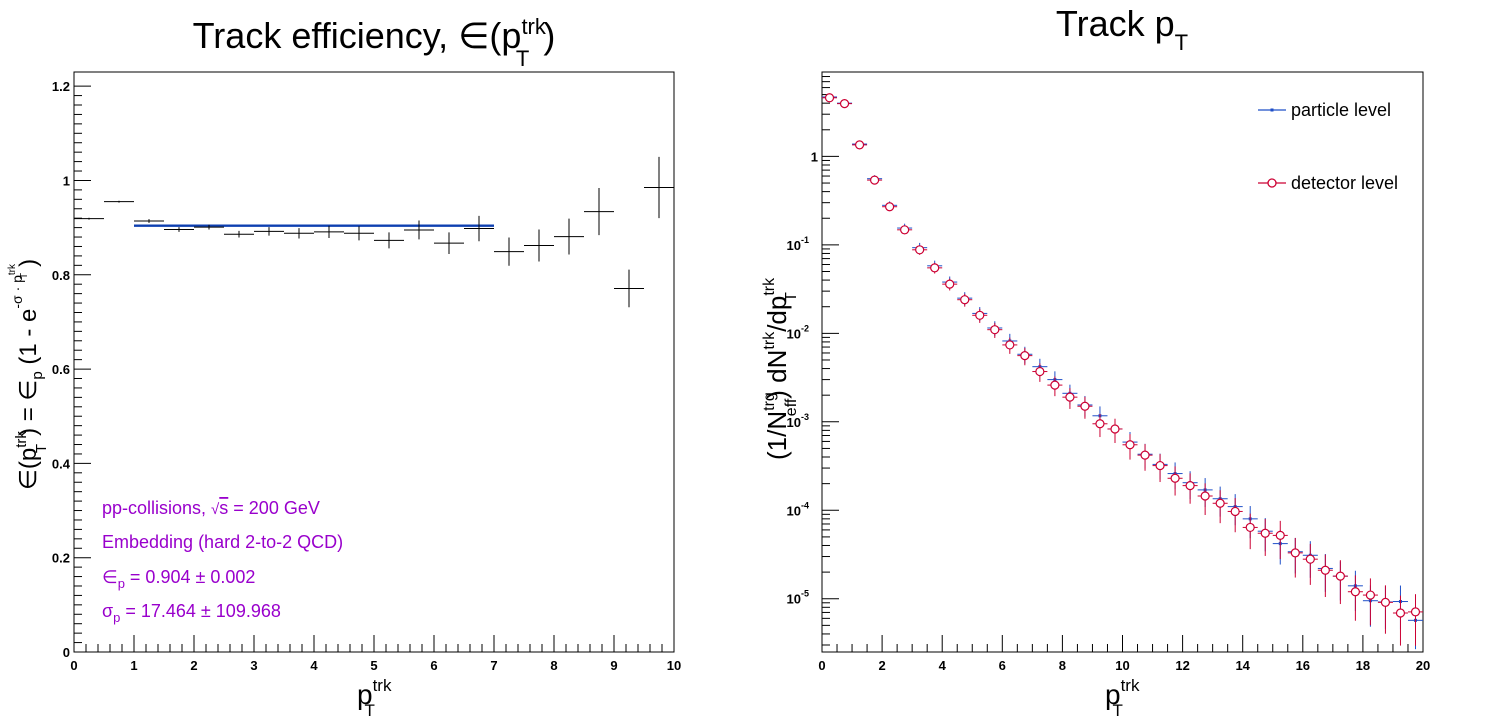 Image resolution: width=1498 pixels, height=724 pixels. What do you see at coordinates (116, 617) in the screenshot?
I see `annotation-sigma-sub: p` at bounding box center [116, 617].